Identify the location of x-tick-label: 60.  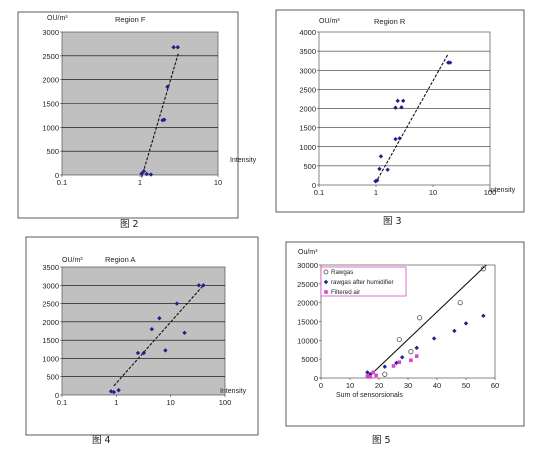
(495, 385).